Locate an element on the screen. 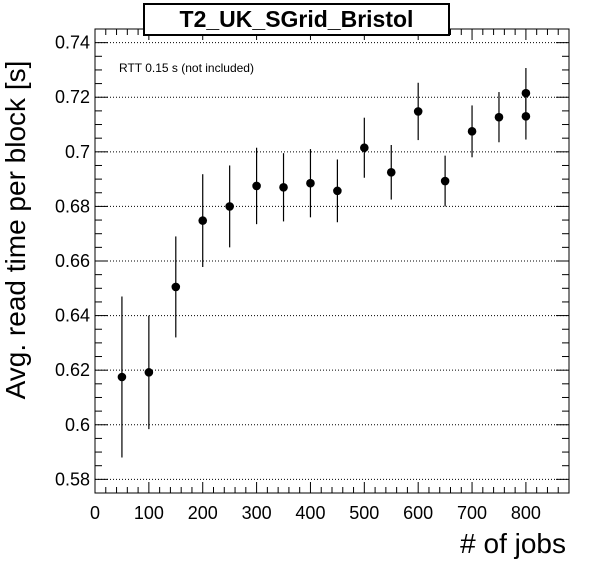  x-tick-label: 100 is located at coordinates (149, 513).